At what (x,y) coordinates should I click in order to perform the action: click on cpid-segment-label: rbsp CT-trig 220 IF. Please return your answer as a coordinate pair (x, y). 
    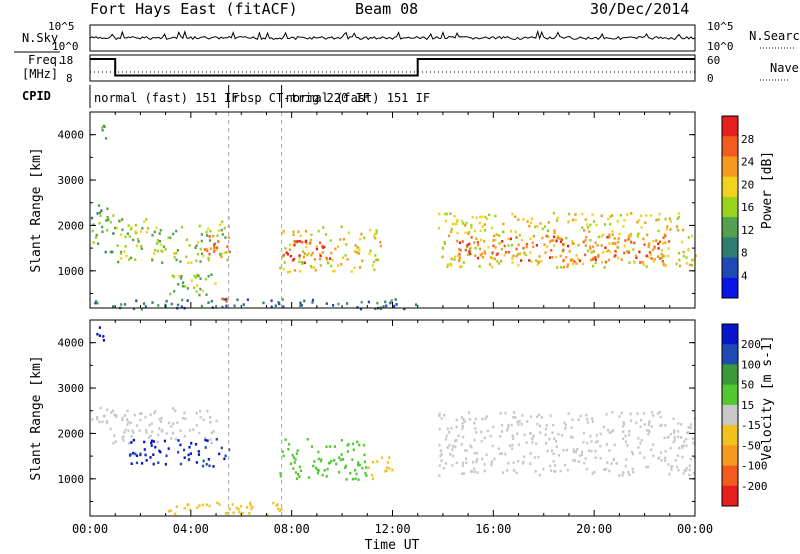
    Looking at the image, I should click on (301, 98).